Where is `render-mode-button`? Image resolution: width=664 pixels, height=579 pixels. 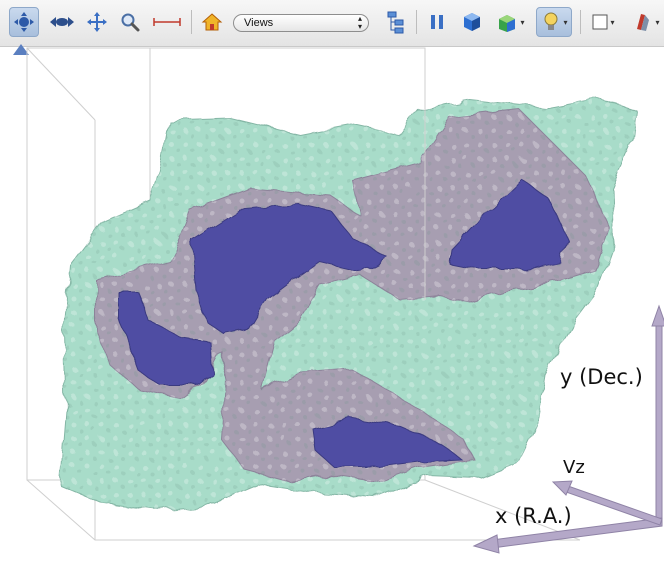 render-mode-button is located at coordinates (472, 22).